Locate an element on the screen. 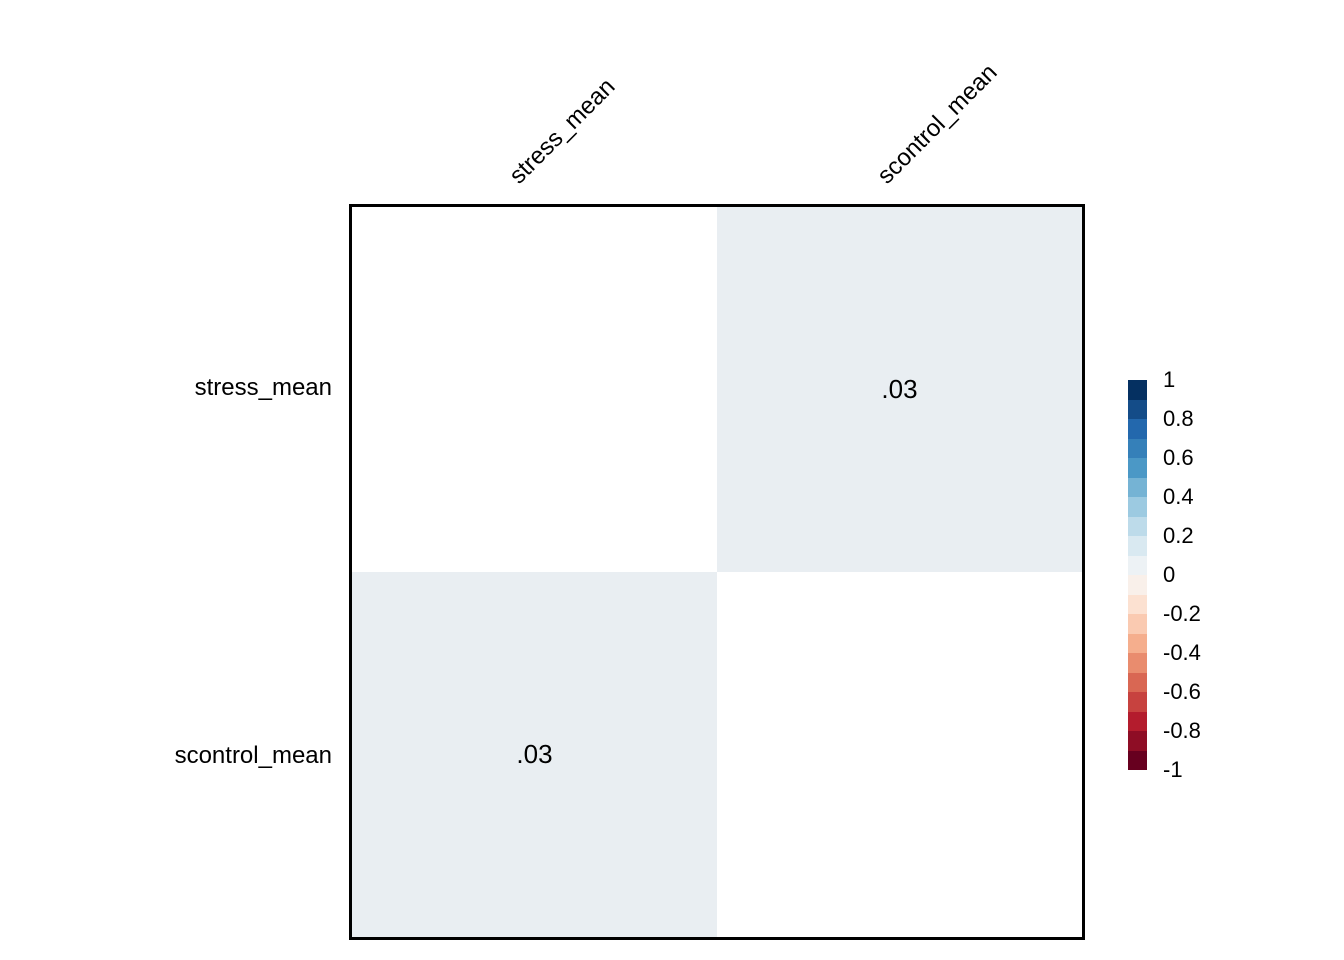 Image resolution: width=1344 pixels, height=960 pixels. colorbar-tick-label: 0.4 is located at coordinates (1178, 496).